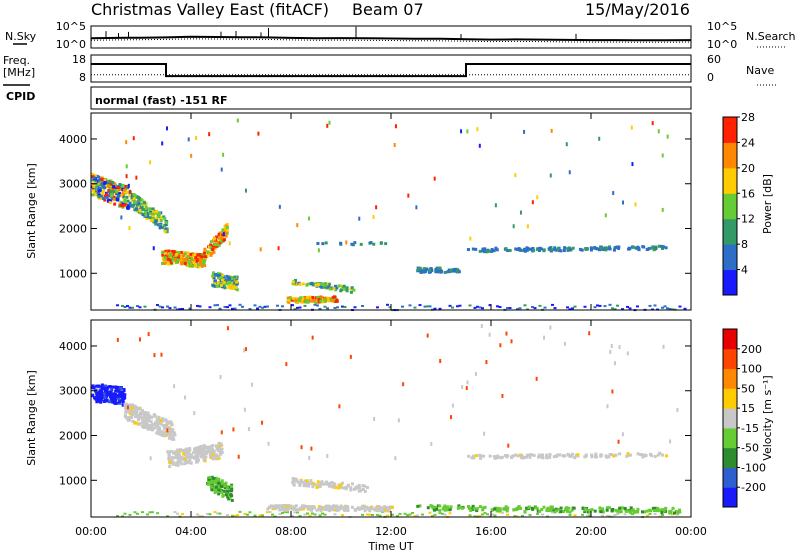  What do you see at coordinates (391, 70) in the screenshot?
I see `freq-line` at bounding box center [391, 70].